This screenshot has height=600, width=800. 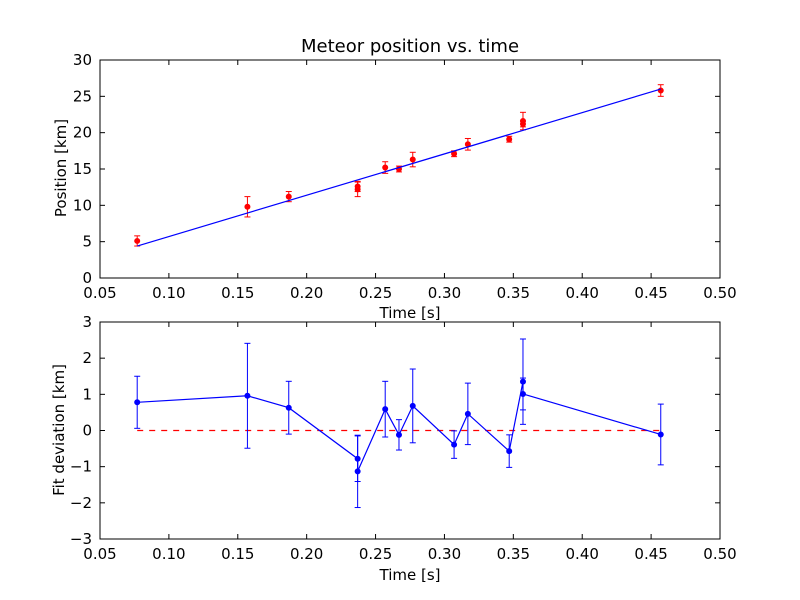 I want to click on position-plot-xlabel: Time [s], so click(x=410, y=313).